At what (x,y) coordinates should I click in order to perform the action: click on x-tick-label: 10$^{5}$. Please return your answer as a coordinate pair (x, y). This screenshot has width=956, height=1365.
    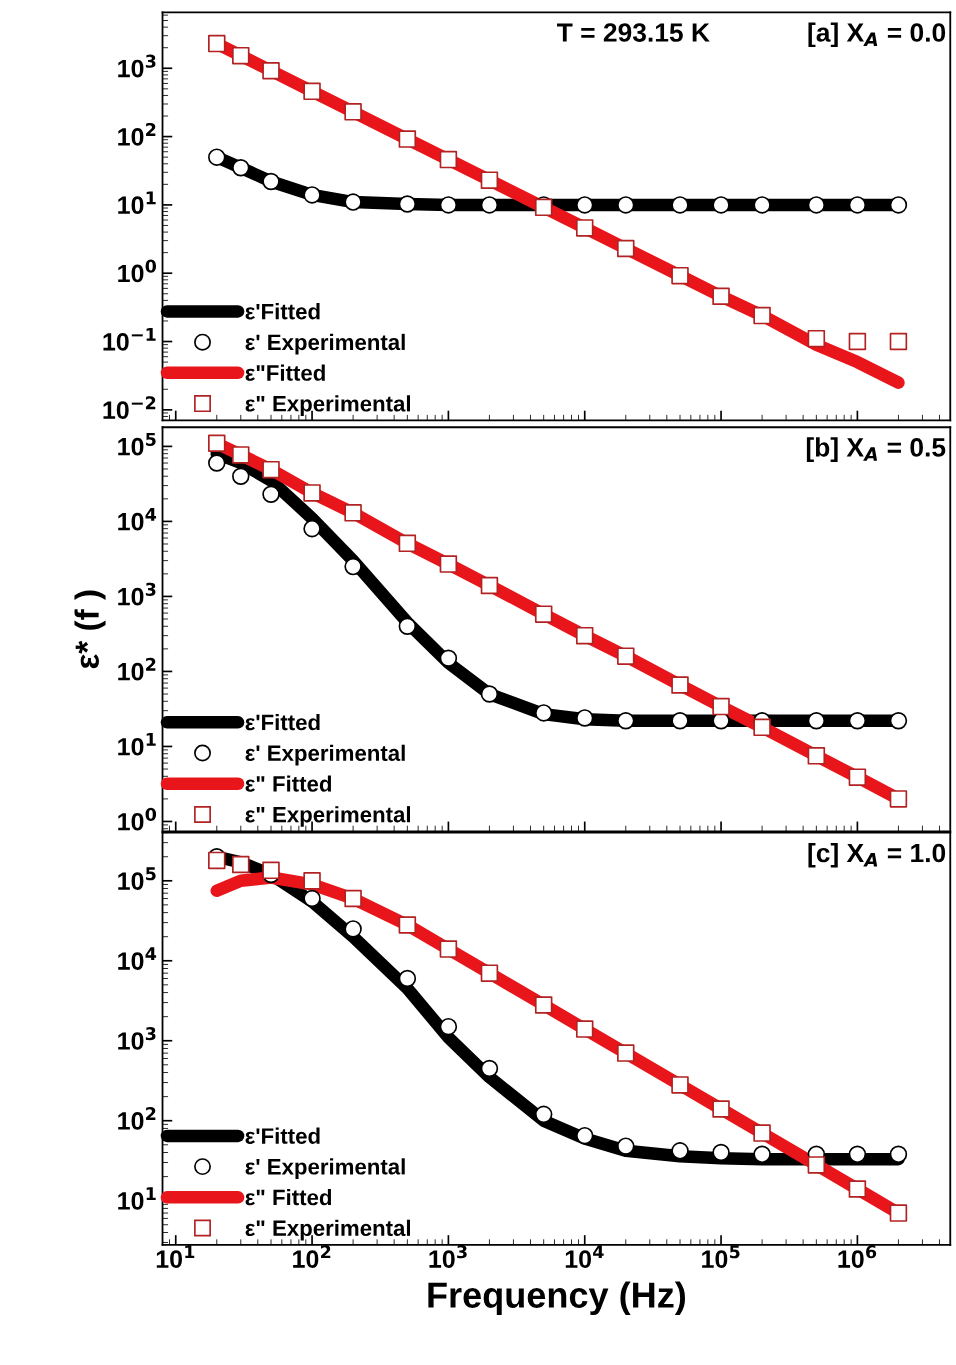
    Looking at the image, I should click on (721, 1256).